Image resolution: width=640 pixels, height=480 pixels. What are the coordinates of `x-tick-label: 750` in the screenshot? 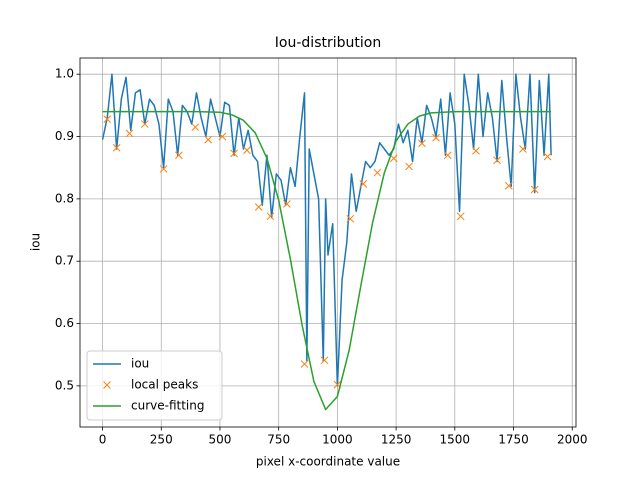 It's located at (278, 440).